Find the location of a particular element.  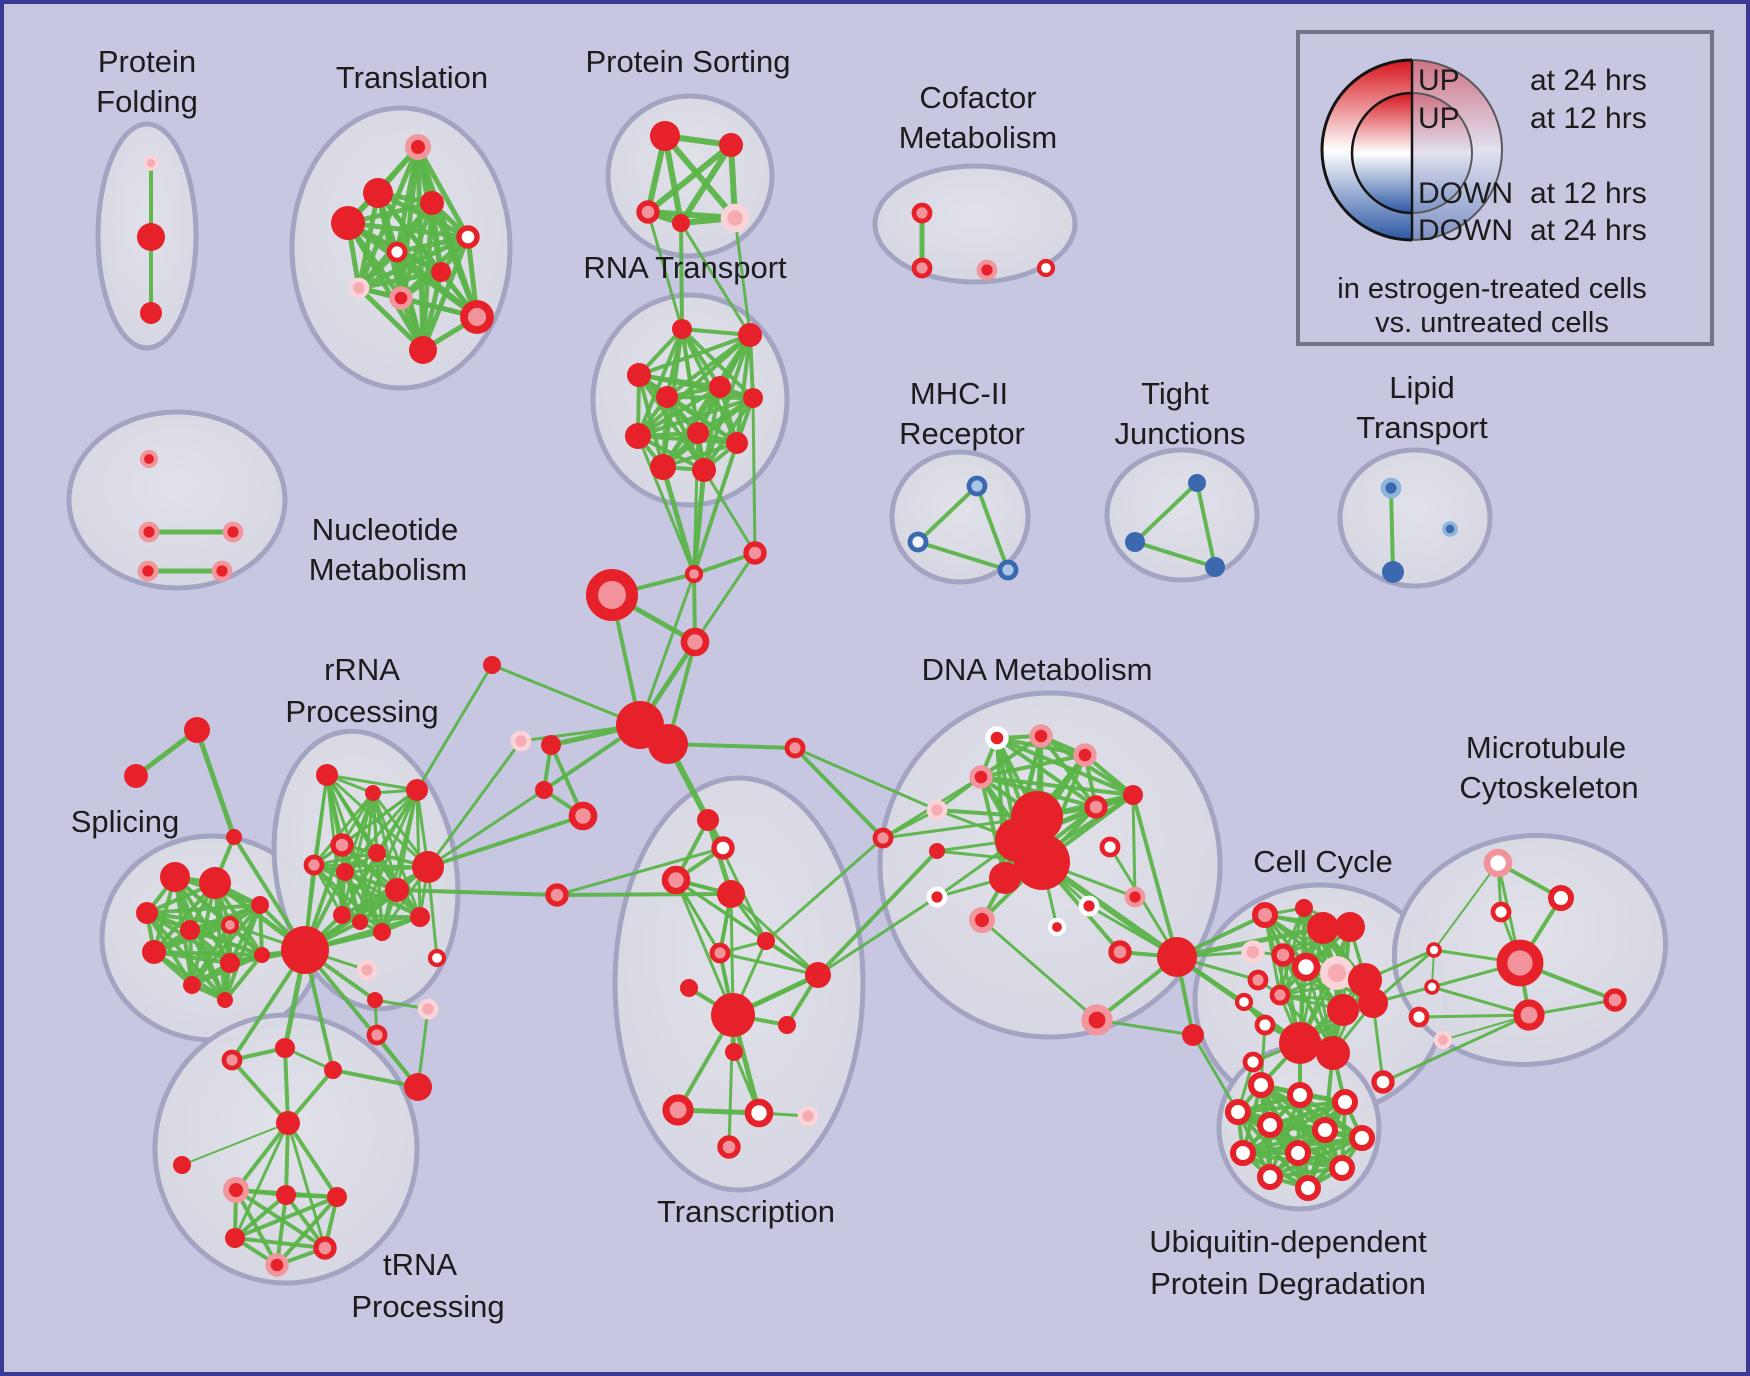

cluster-label-cofactor-metabolism: Metabolism is located at coordinates (978, 137).